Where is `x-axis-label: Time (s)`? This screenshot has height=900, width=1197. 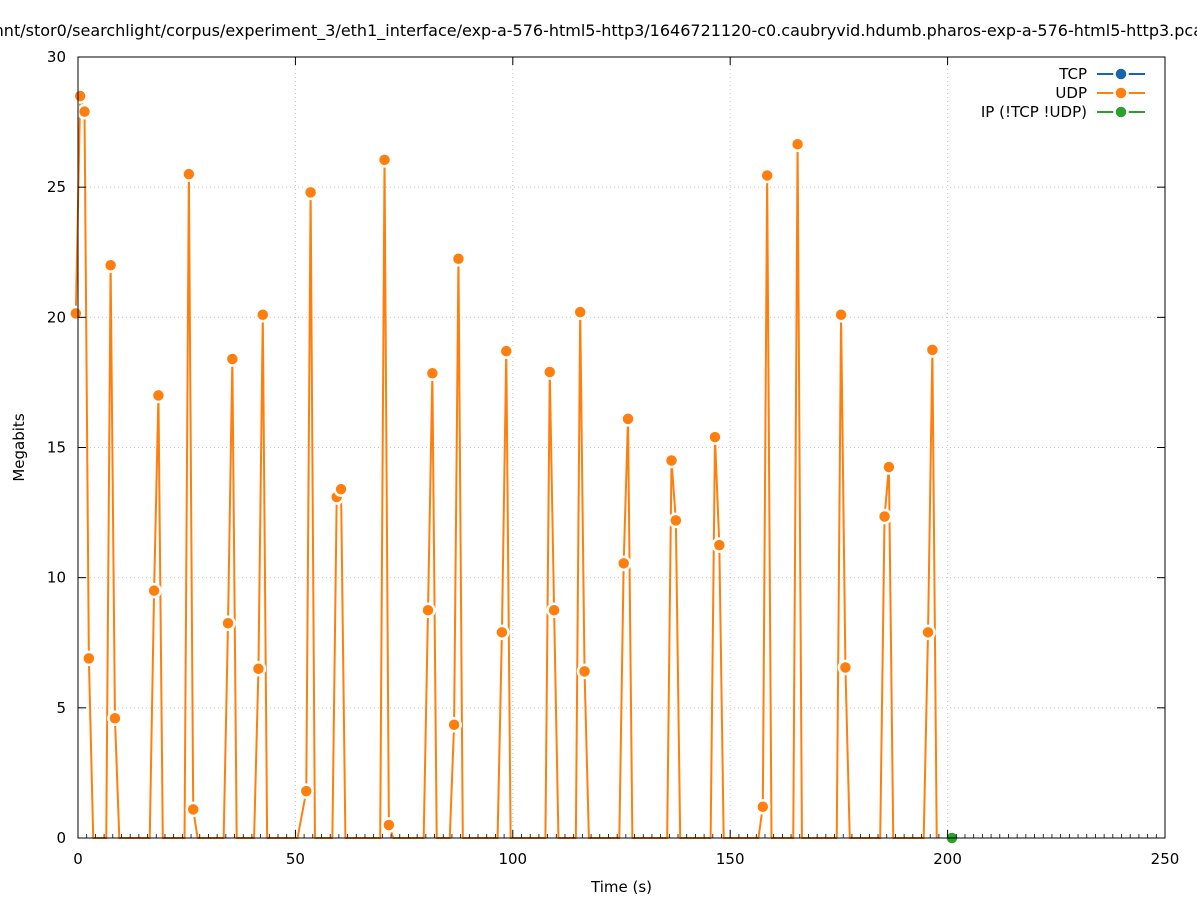 x-axis-label: Time (s) is located at coordinates (621, 887).